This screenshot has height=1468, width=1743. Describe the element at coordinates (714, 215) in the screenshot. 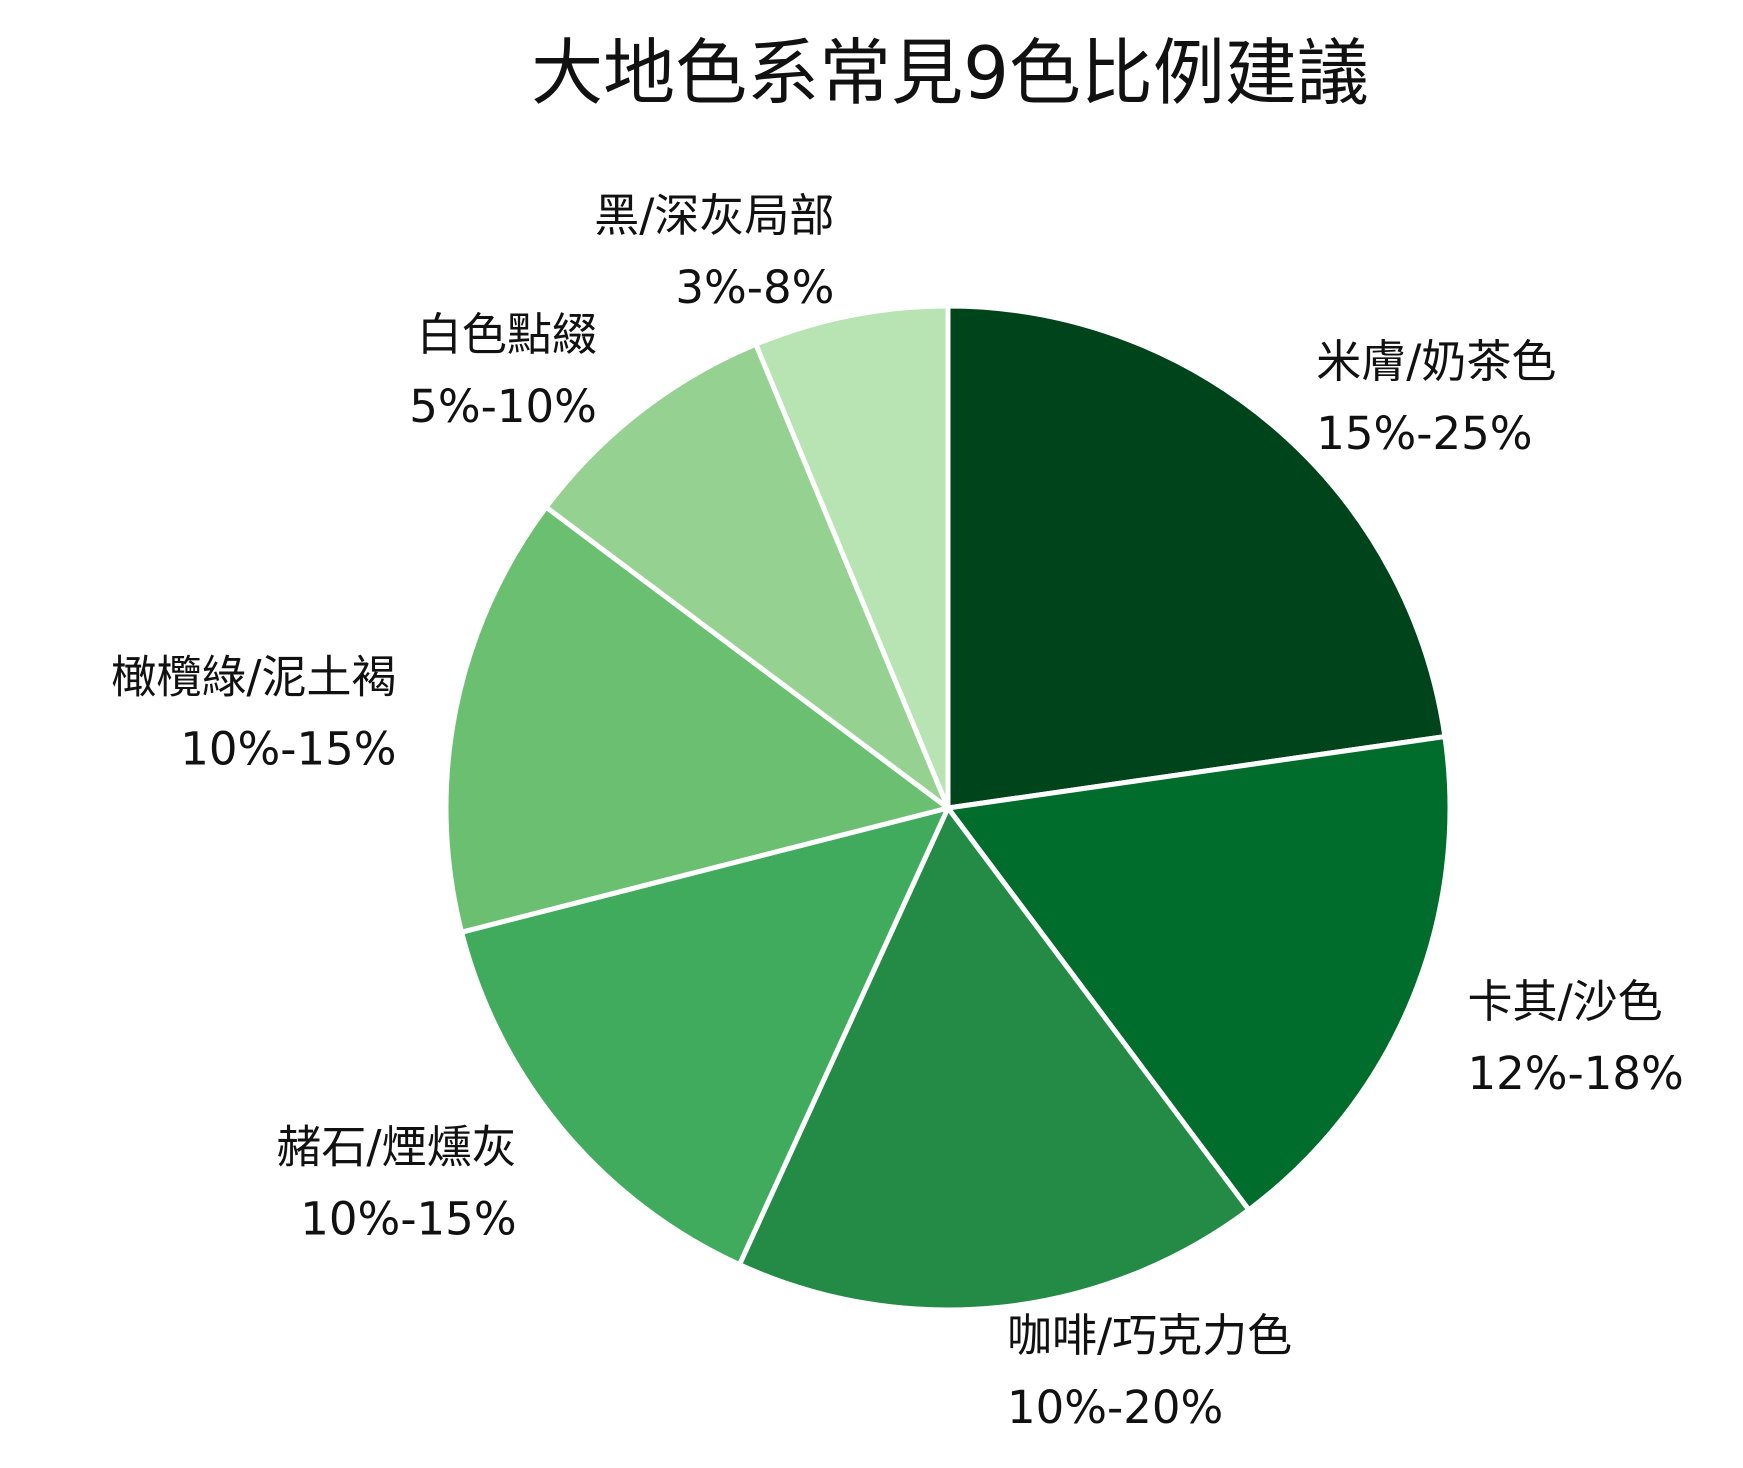

I see `slice-label: 黑/深灰局部` at that location.